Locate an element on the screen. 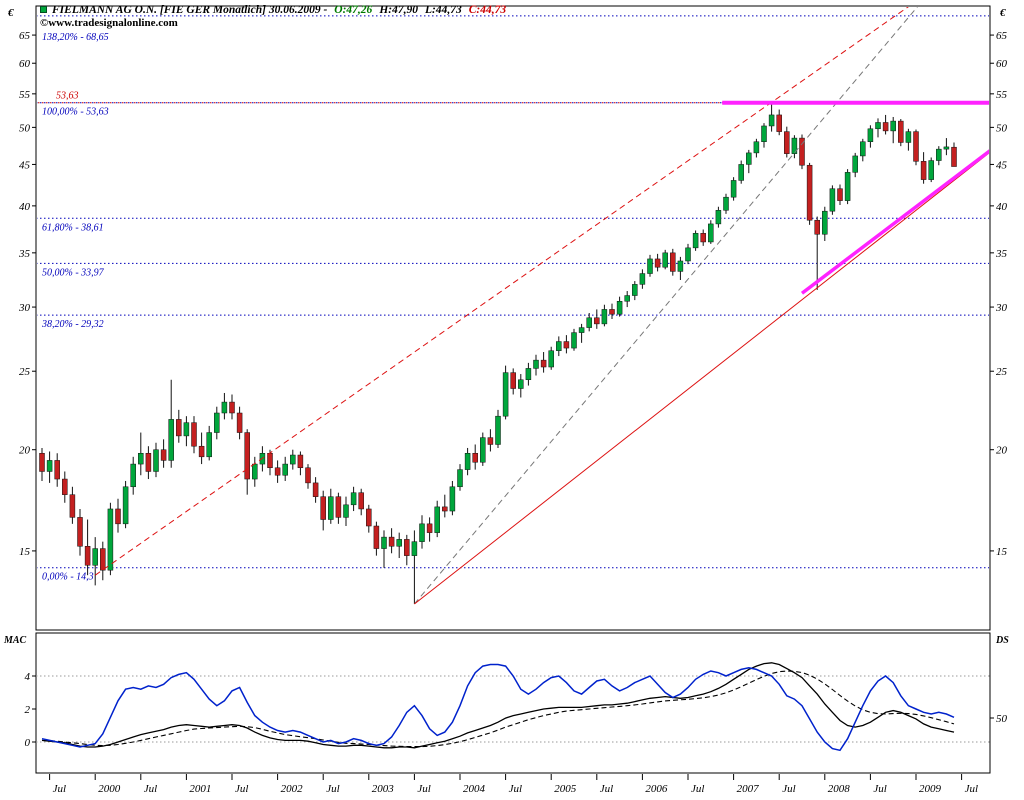  svg-text: 2002 is located at coordinates (292, 789).